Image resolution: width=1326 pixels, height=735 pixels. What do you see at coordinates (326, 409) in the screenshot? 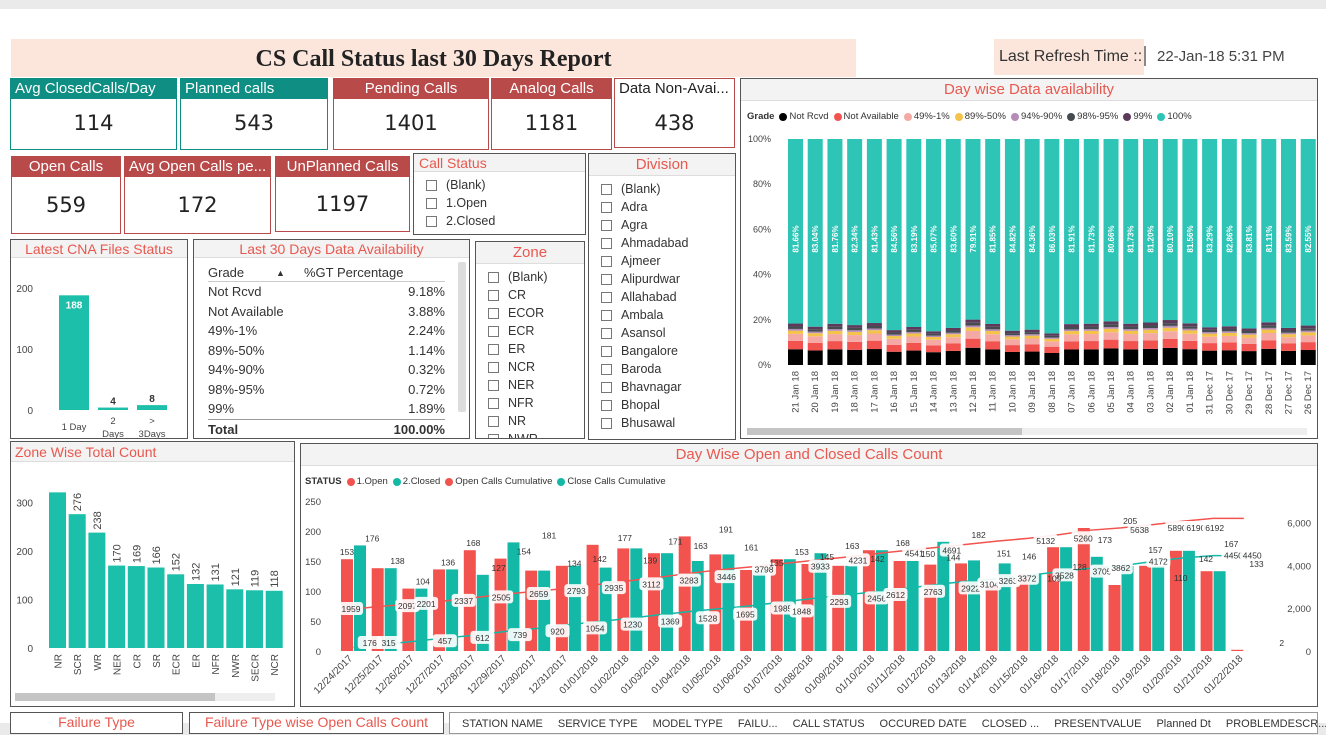
I see `grade-table-row: 99% 1.89%` at bounding box center [326, 409].